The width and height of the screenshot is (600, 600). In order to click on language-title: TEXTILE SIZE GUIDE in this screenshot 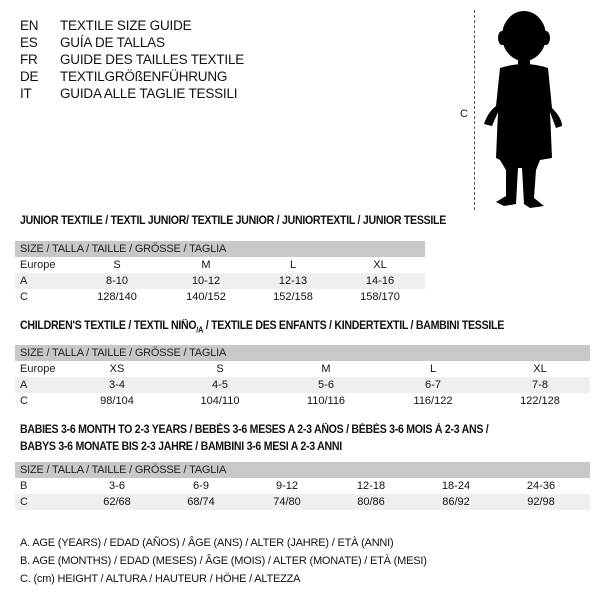, I will do `click(126, 25)`.